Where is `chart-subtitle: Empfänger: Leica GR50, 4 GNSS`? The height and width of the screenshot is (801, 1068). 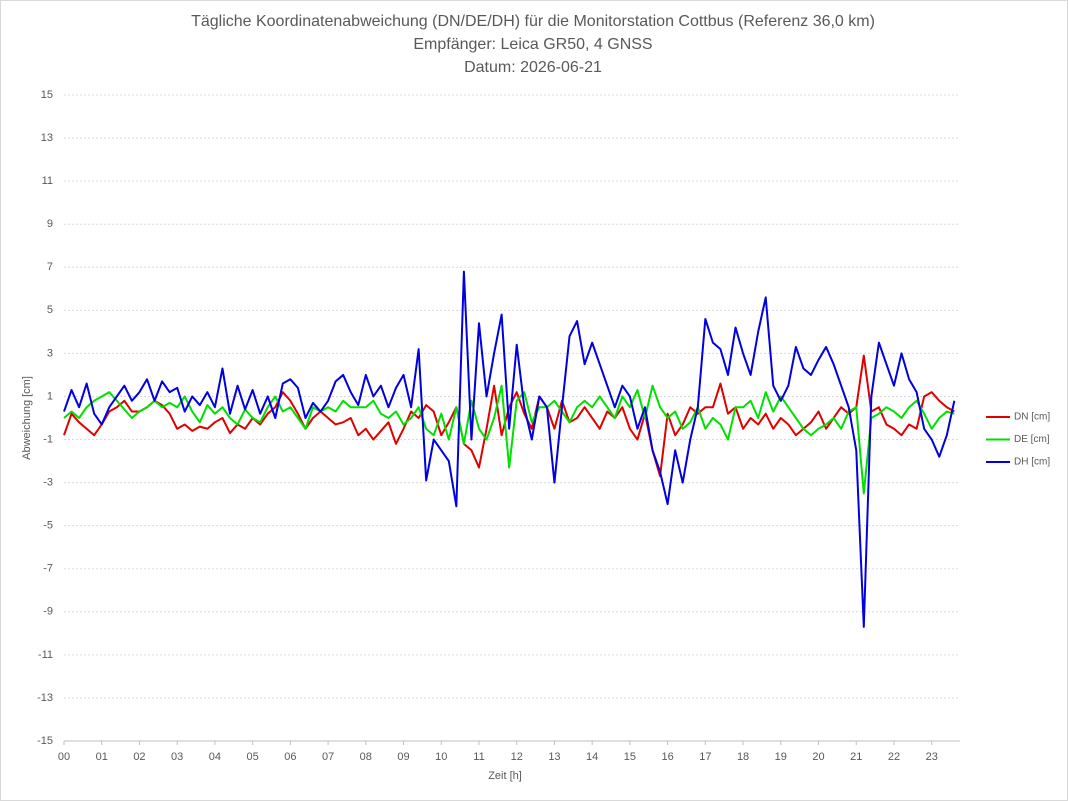
chart-subtitle: Empfänger: Leica GR50, 4 GNSS is located at coordinates (532, 44).